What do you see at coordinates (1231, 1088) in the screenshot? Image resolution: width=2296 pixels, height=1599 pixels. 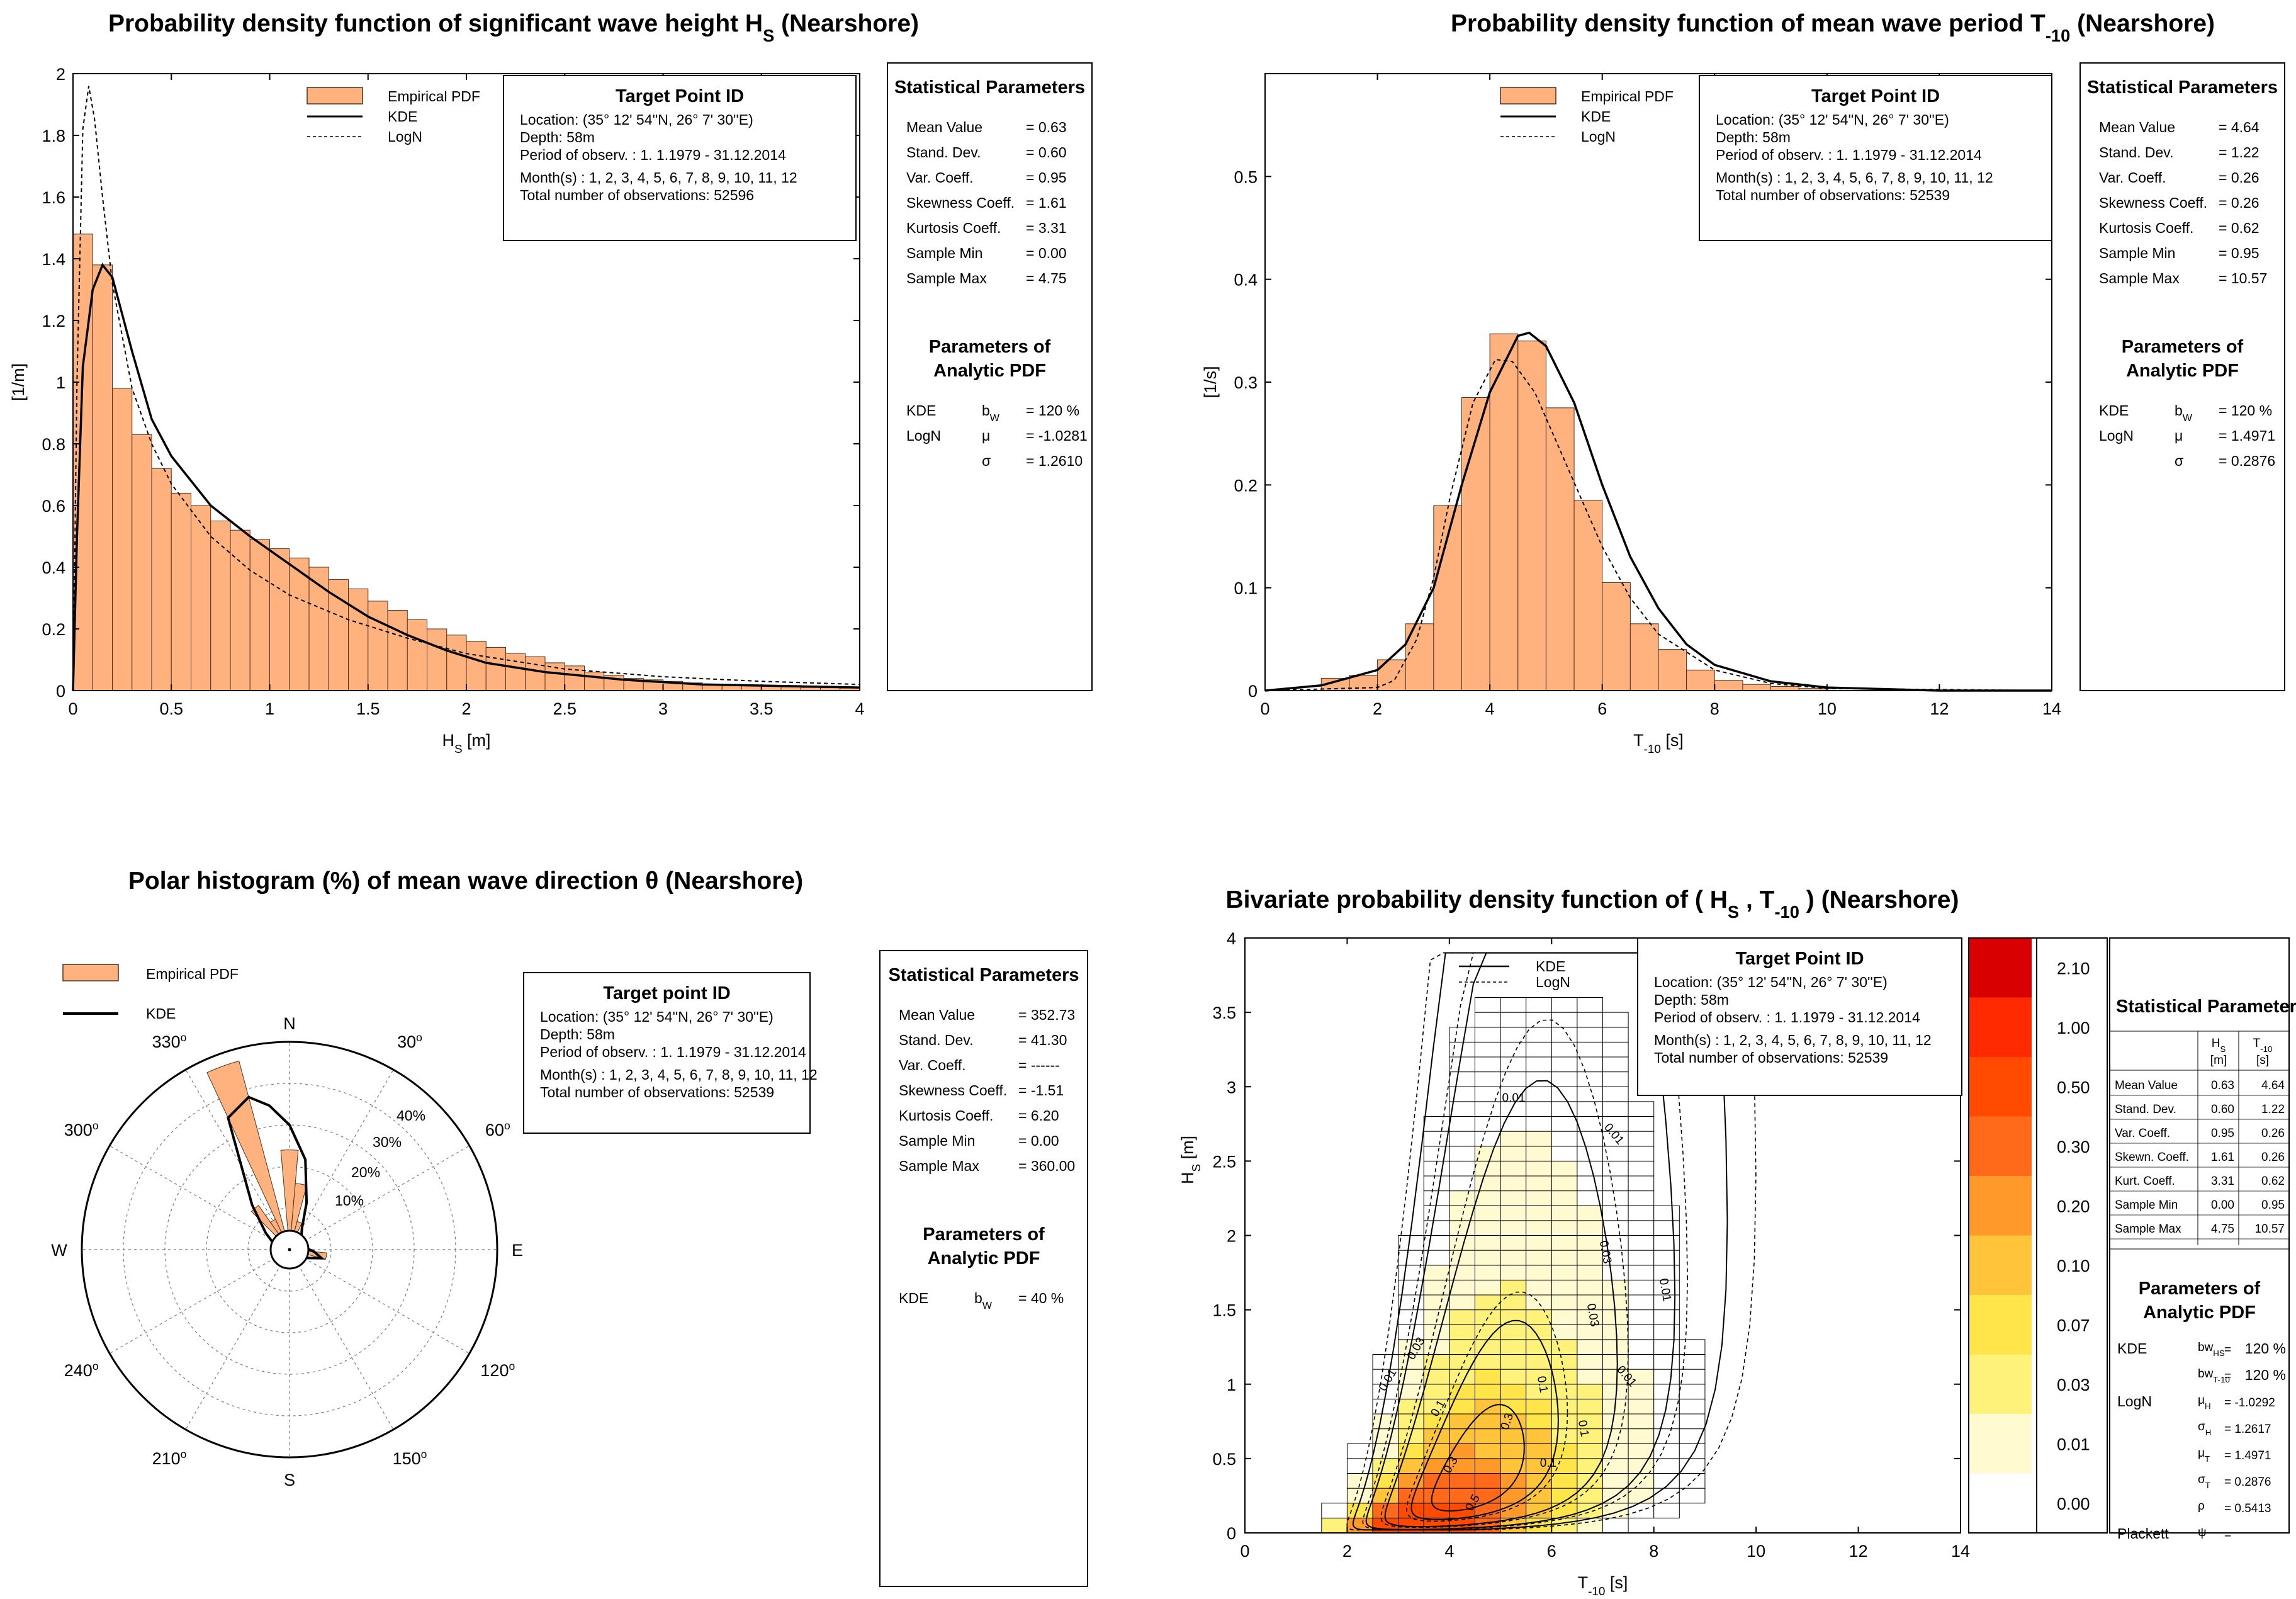 I see `y-tick-label: 3` at bounding box center [1231, 1088].